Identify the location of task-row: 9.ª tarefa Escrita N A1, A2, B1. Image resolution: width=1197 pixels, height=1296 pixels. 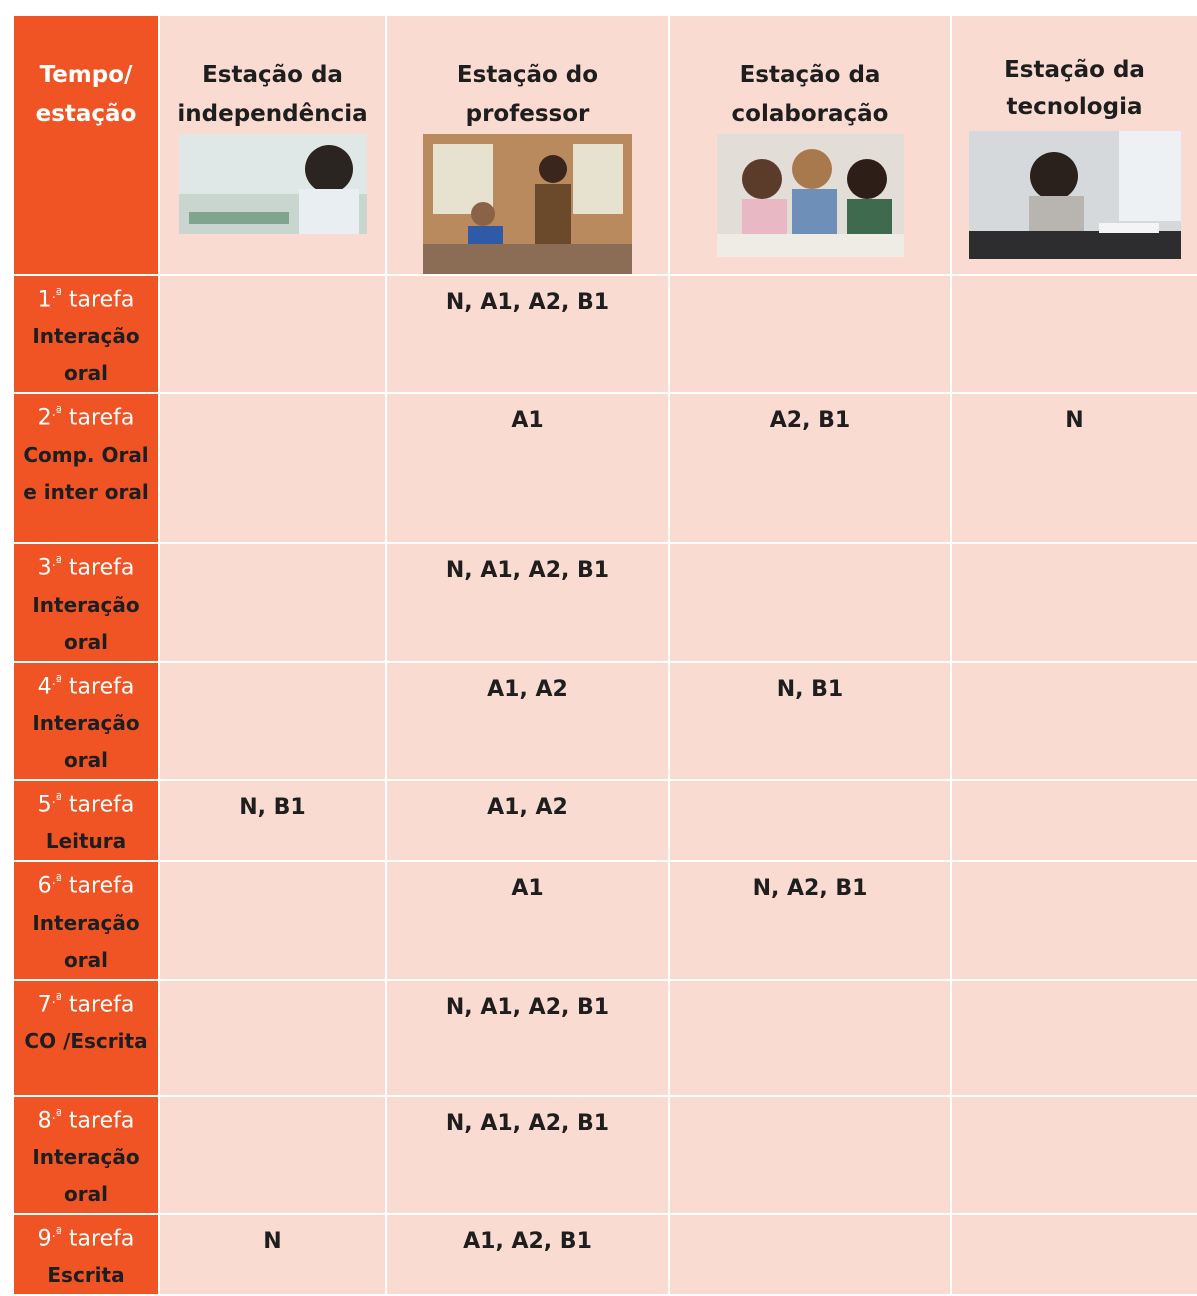
(604, 1254).